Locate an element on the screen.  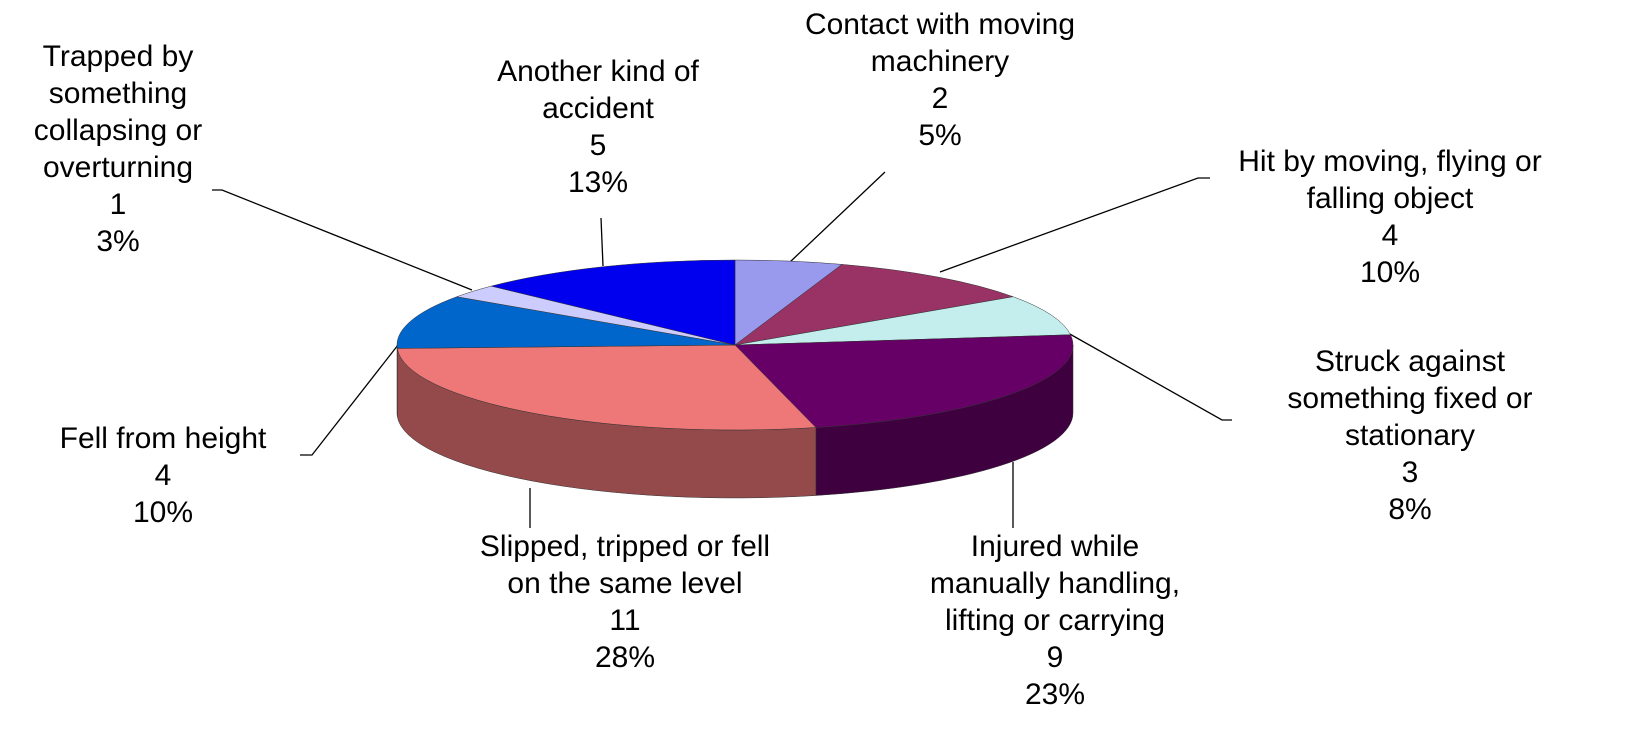
label-value: 3 is located at coordinates (1410, 472).